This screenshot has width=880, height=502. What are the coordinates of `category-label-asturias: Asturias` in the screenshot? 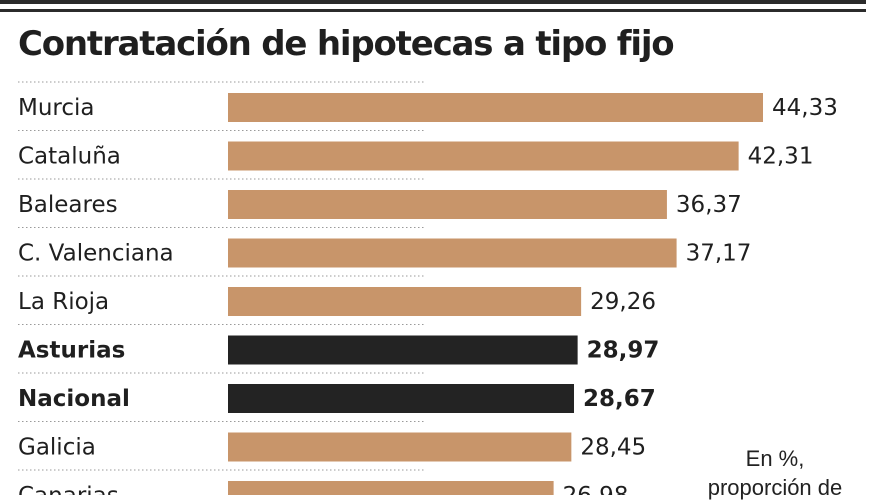 It's located at (71, 351).